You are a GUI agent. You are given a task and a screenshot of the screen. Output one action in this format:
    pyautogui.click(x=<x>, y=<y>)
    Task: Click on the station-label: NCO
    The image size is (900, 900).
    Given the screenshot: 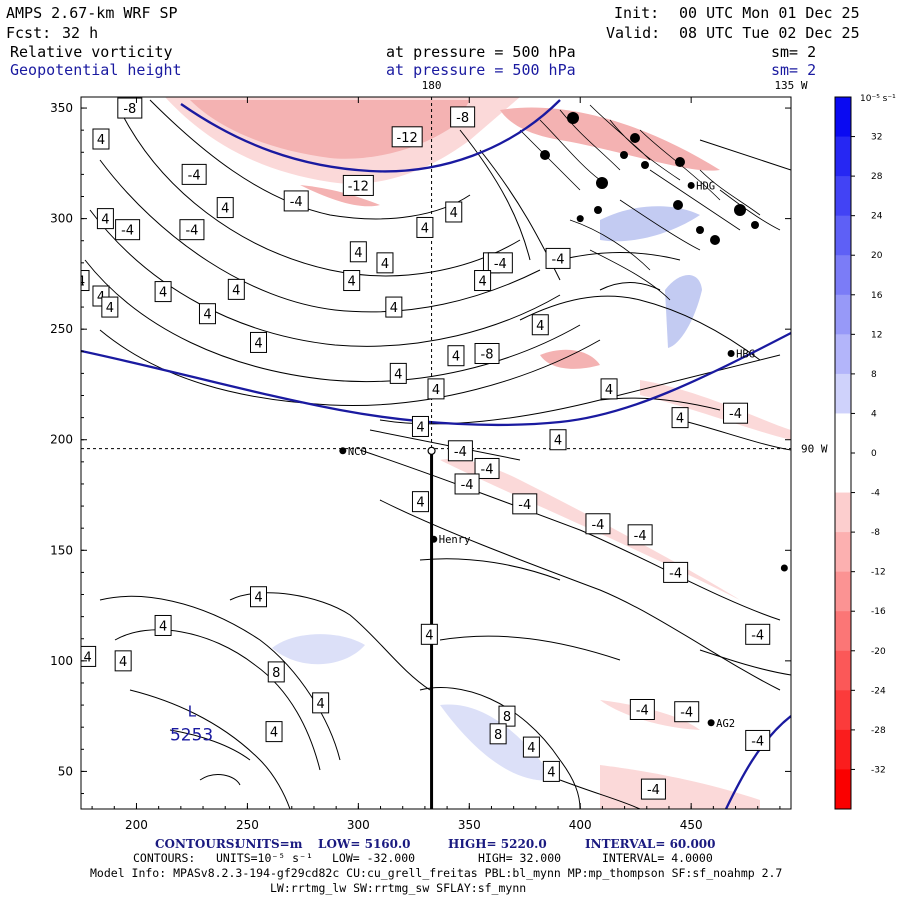 What is the action you would take?
    pyautogui.click(x=357, y=452)
    